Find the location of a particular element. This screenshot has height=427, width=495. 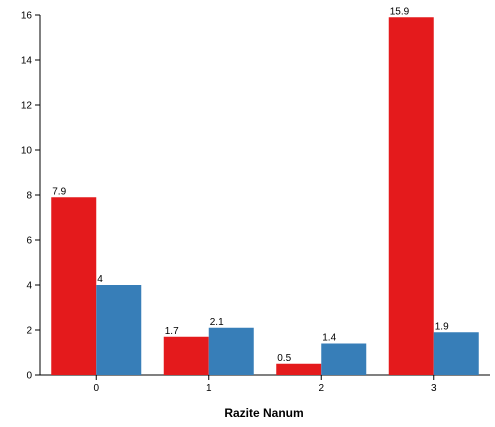

data-label: 4 is located at coordinates (100, 279).